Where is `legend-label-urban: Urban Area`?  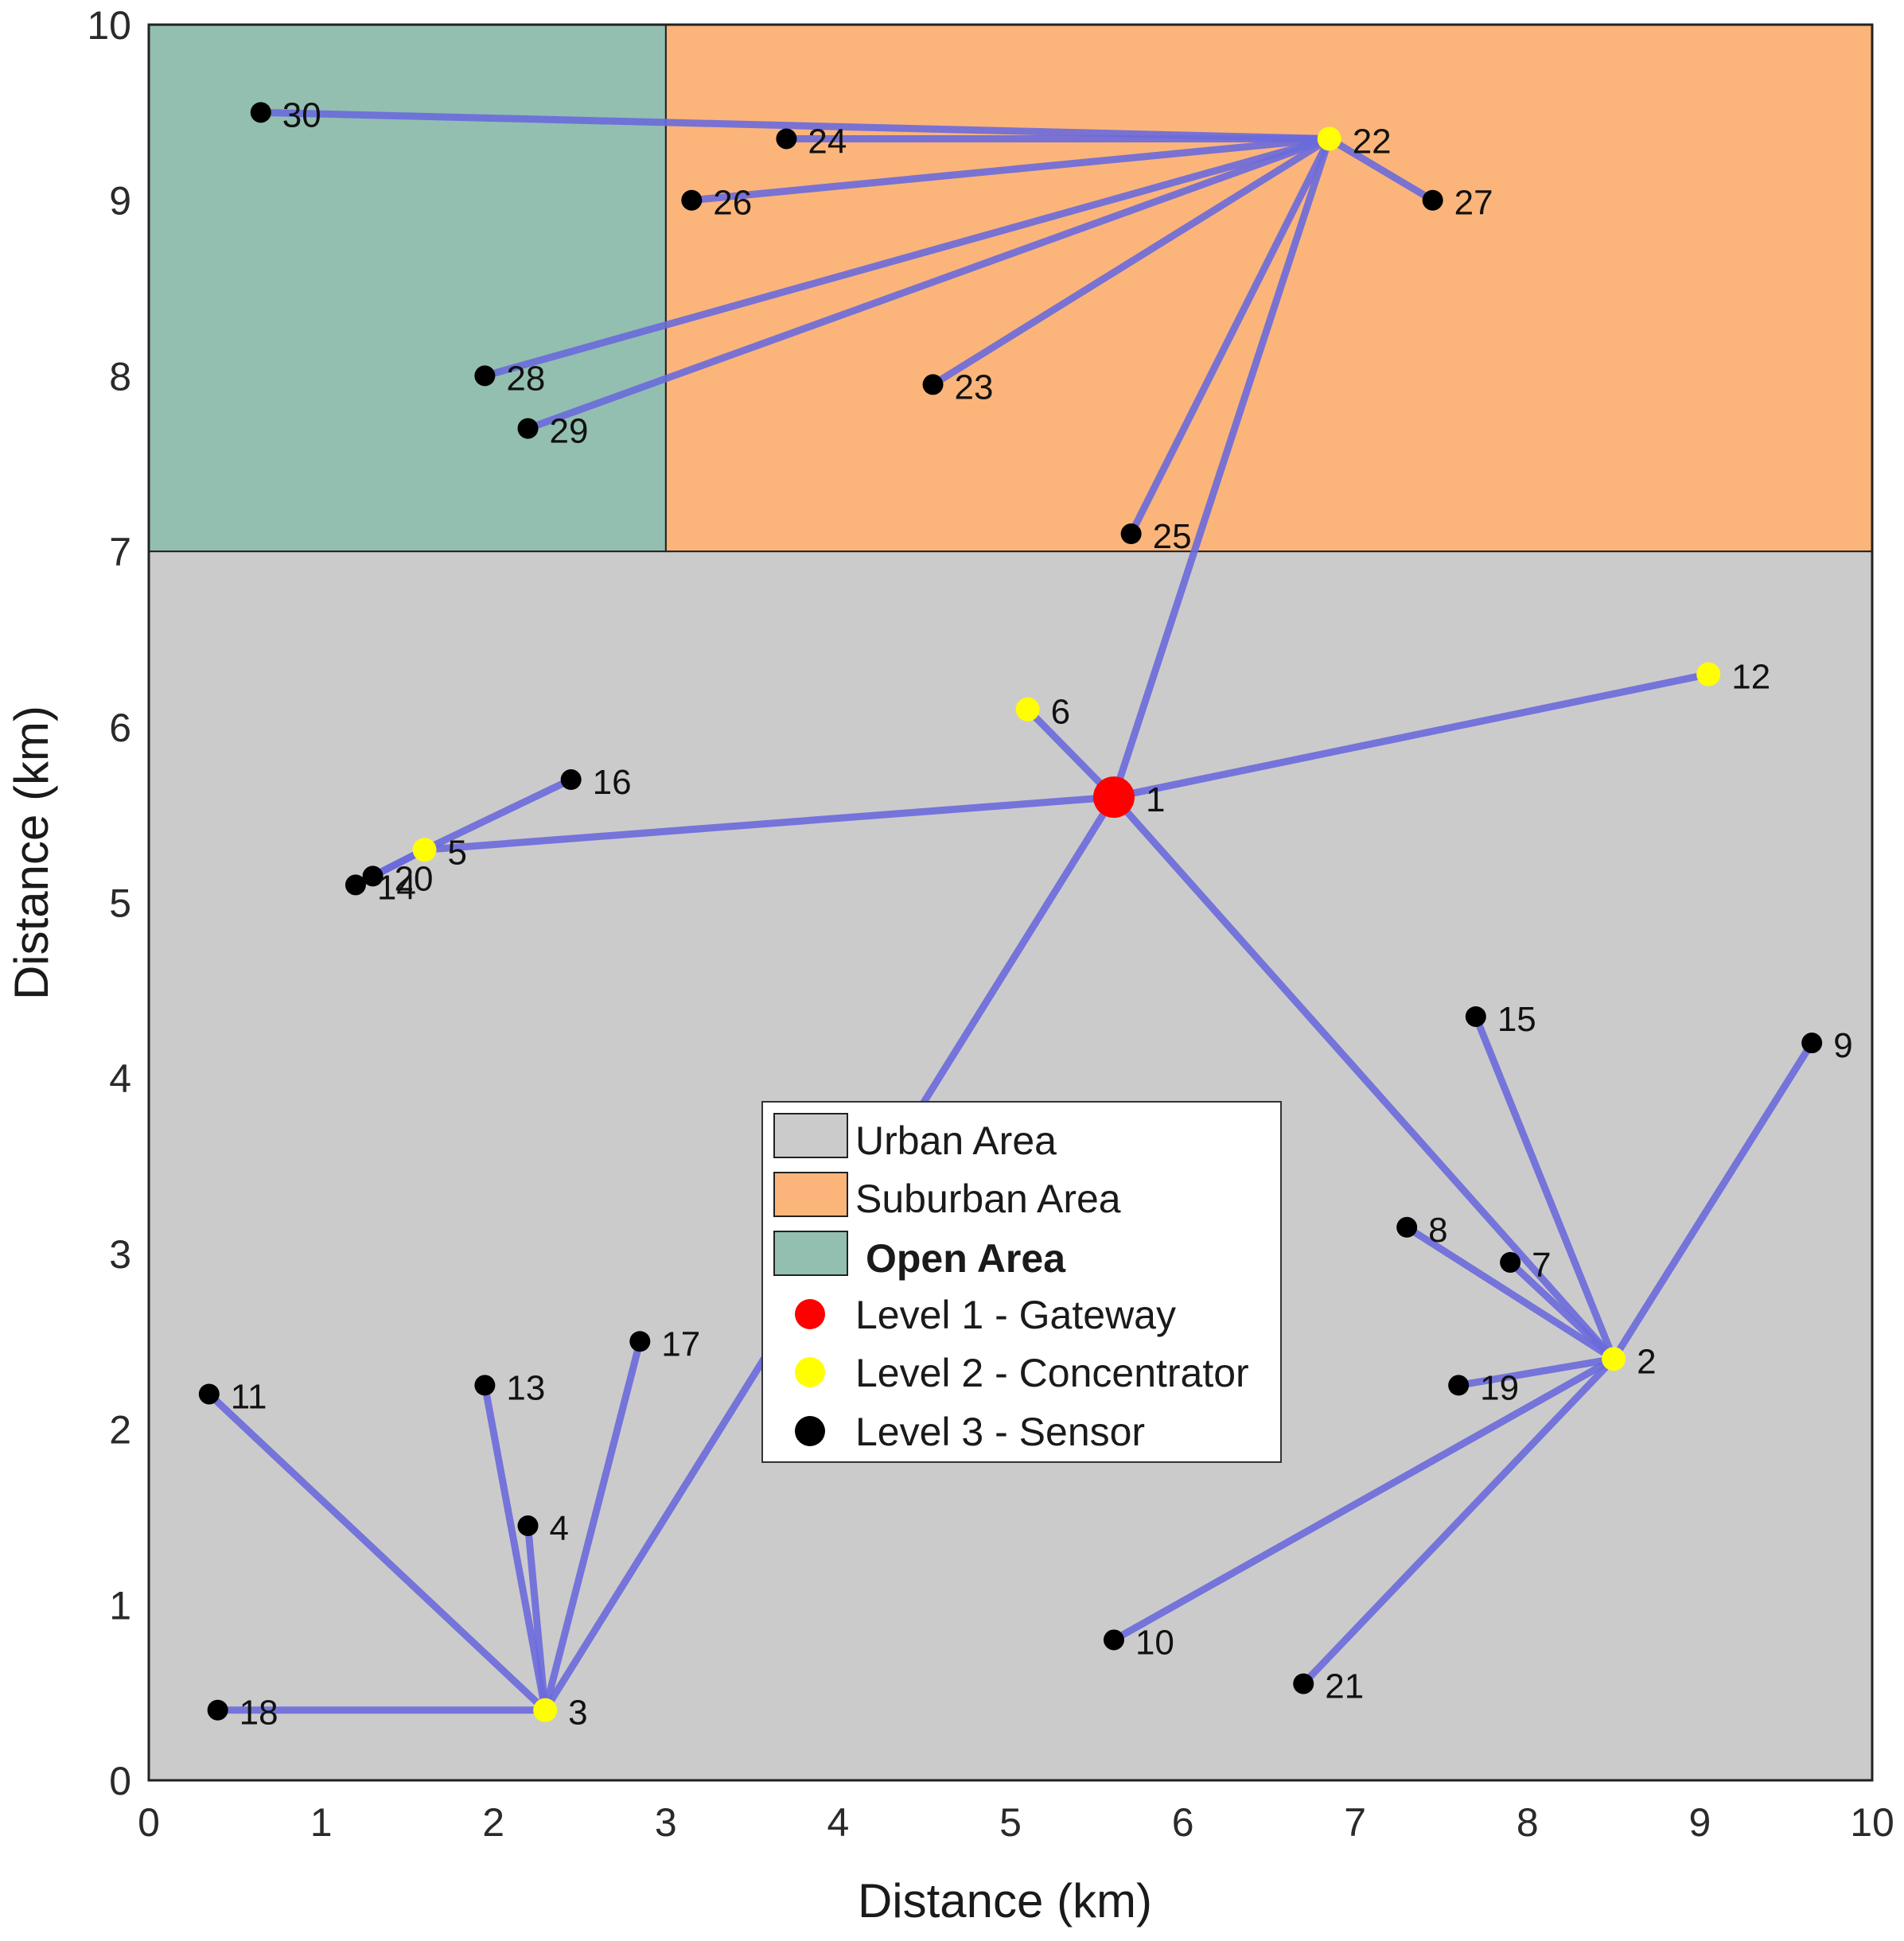
legend-label-urban: Urban Area is located at coordinates (956, 1140).